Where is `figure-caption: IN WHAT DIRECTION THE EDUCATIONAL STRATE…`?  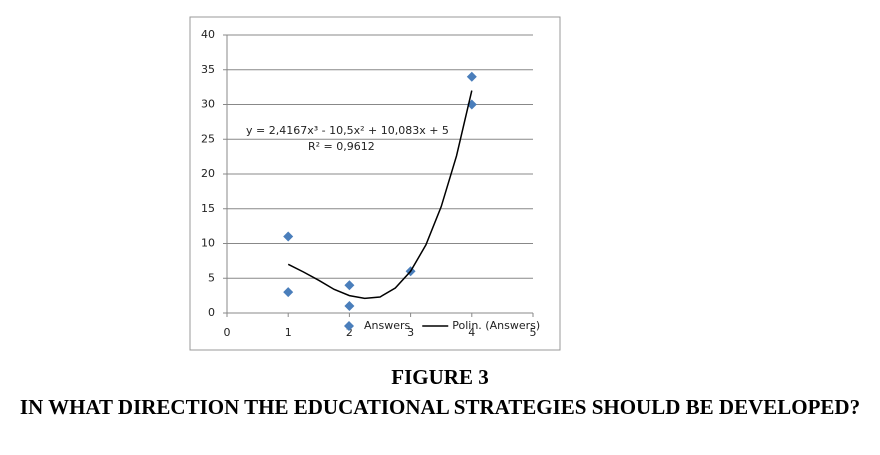
figure-caption: IN WHAT DIRECTION THE EDUCATIONAL STRATE… is located at coordinates (440, 407).